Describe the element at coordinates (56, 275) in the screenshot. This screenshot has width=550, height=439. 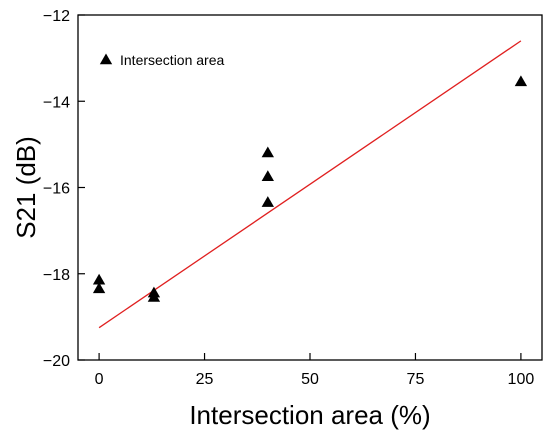
I see `y-tick-label: −18` at that location.